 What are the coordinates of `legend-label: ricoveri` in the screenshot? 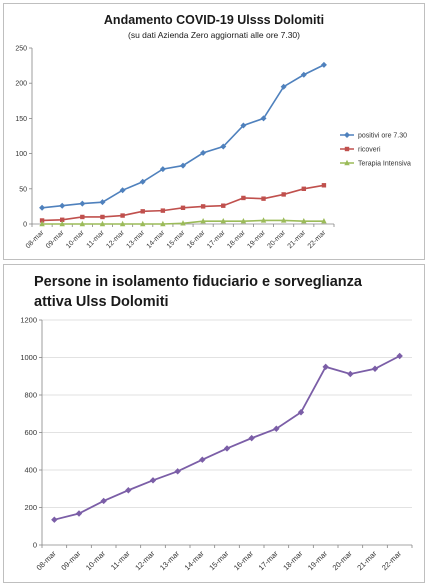 It's located at (369, 150).